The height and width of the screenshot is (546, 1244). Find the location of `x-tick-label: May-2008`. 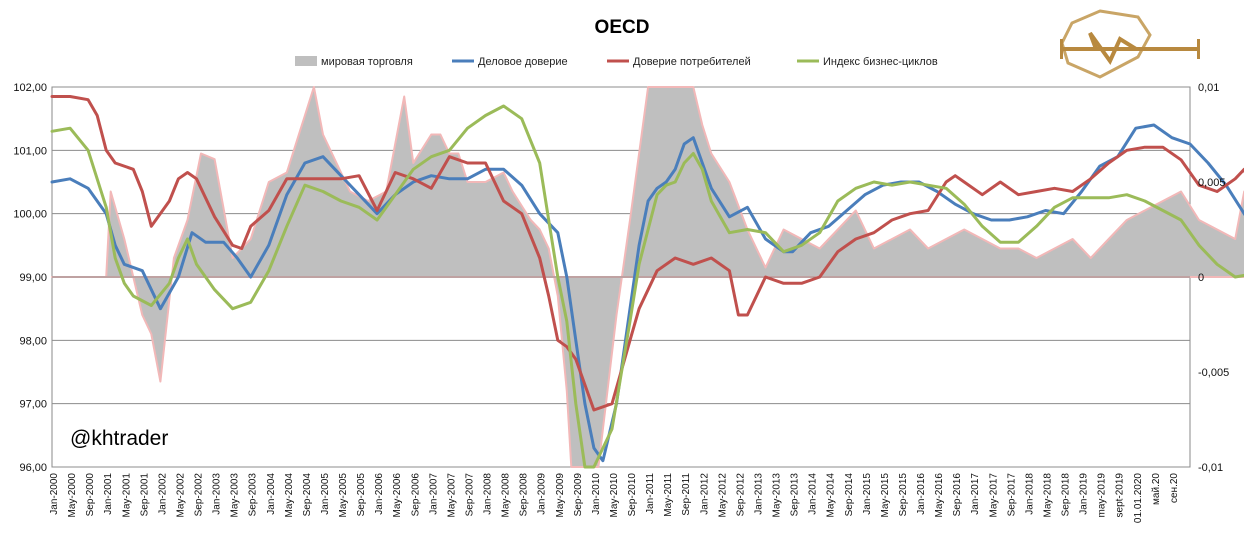

x-tick-label: May-2008 is located at coordinates (506, 495).